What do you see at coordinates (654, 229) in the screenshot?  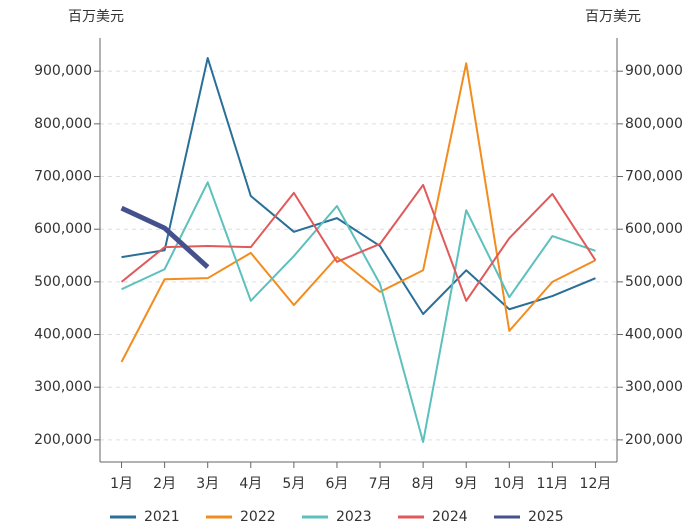 I see `y2-tick-label: 600,000` at bounding box center [654, 229].